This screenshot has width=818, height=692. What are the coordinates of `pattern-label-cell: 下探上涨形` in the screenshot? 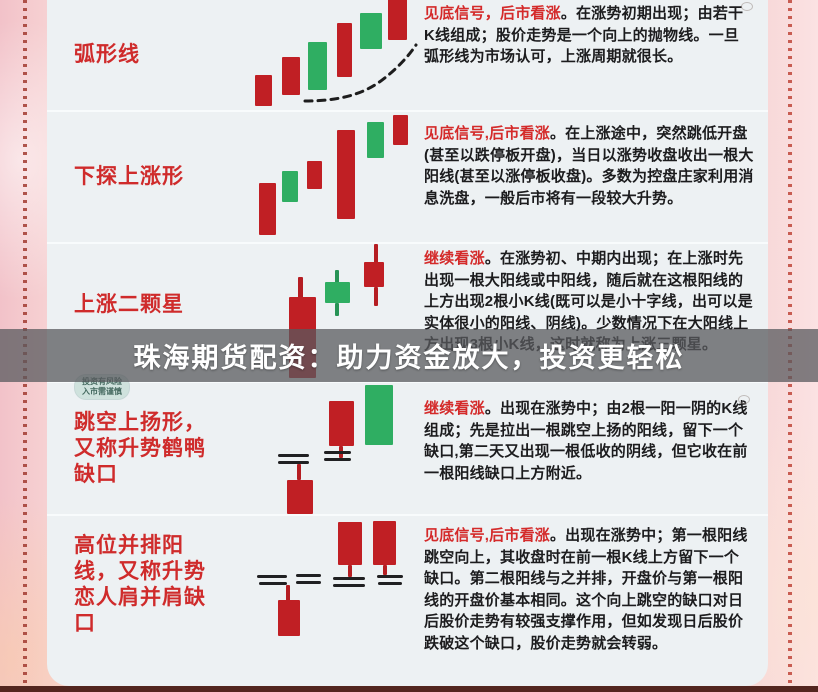 It's located at (129, 177).